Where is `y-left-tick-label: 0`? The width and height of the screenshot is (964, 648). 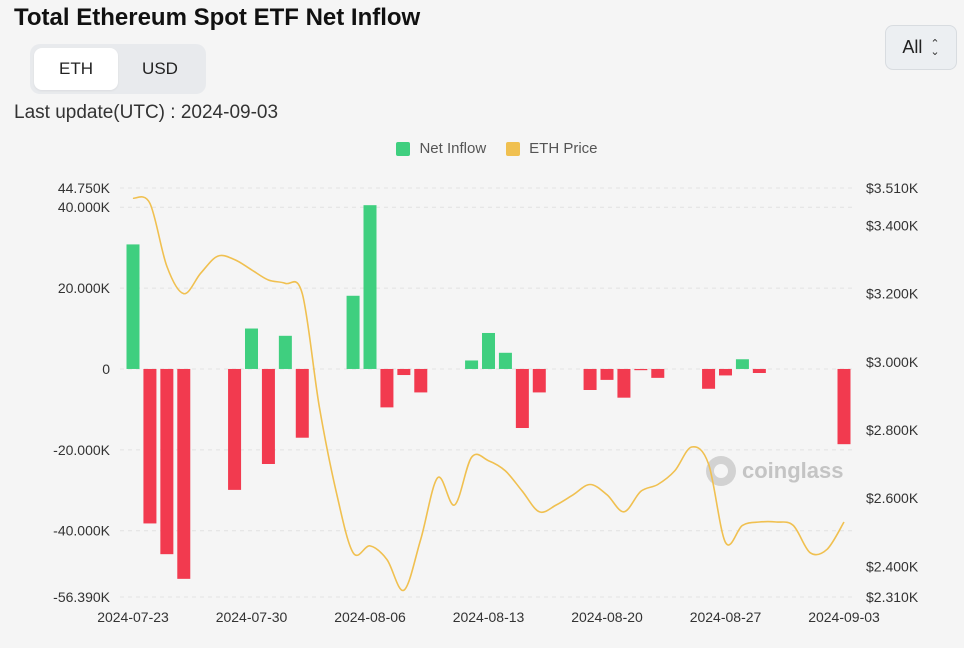
y-left-tick-label: 0 is located at coordinates (106, 369).